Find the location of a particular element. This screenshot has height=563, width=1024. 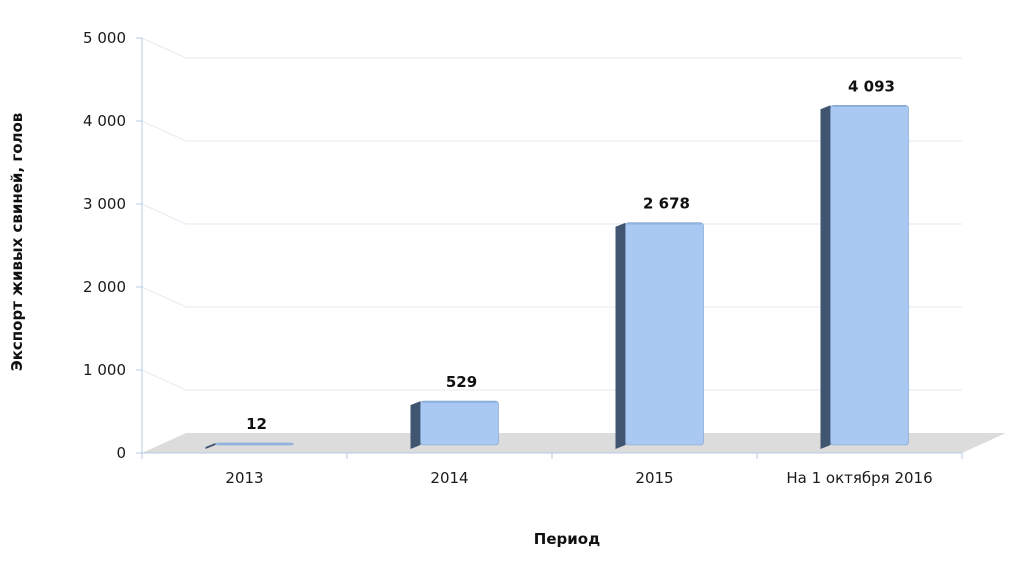

data-label: 12 is located at coordinates (256, 424).